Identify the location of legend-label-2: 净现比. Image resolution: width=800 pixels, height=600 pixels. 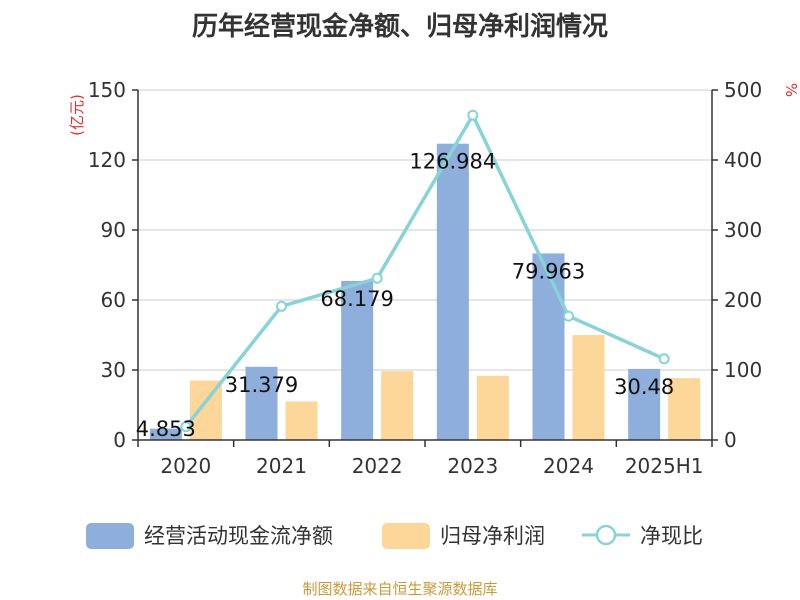
(671, 536).